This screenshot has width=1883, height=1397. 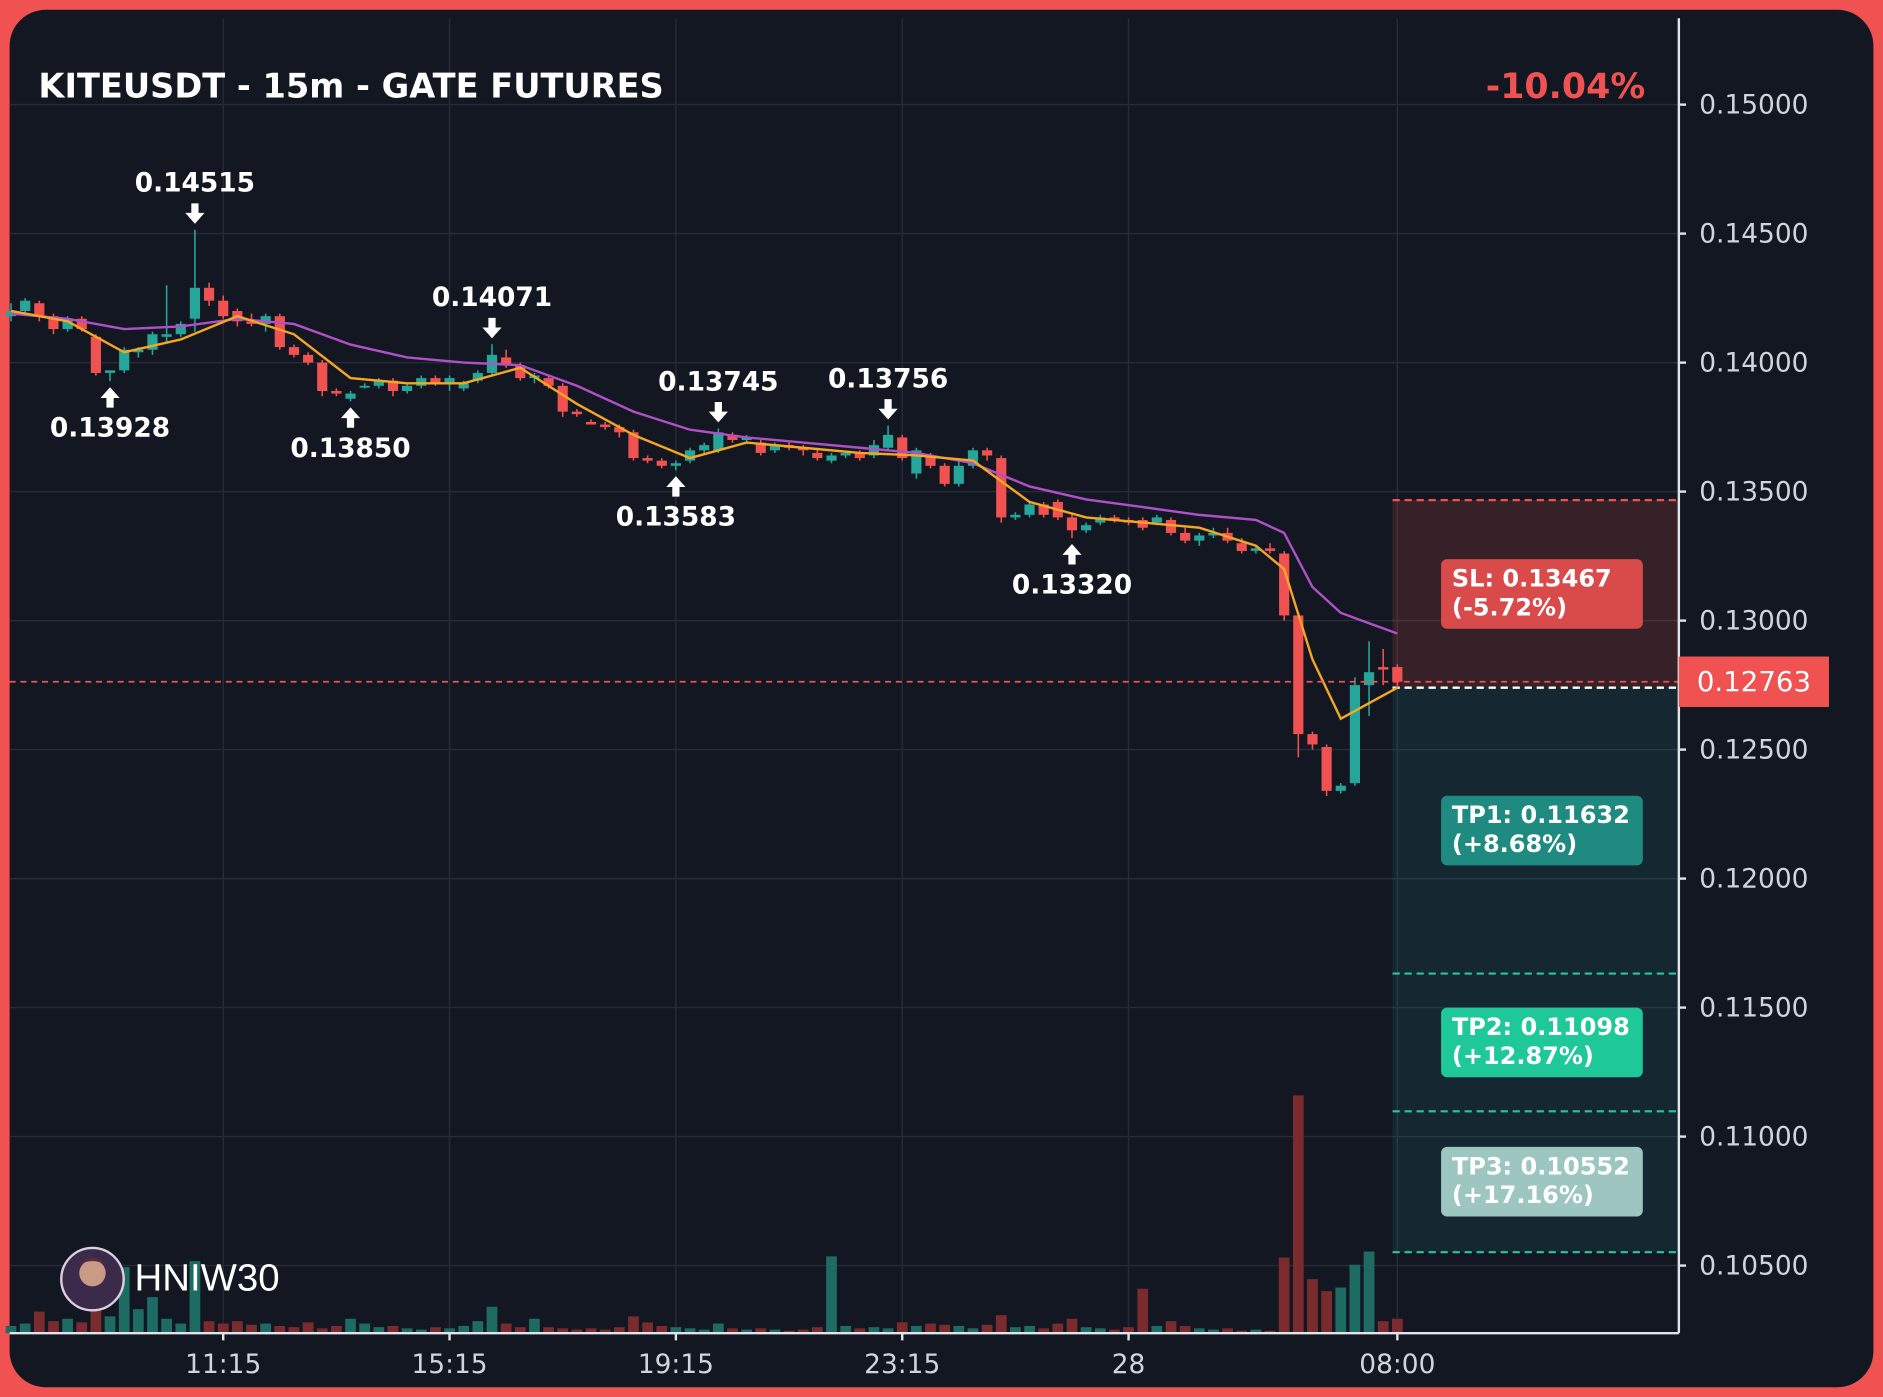 What do you see at coordinates (492, 297) in the screenshot?
I see `high-label: 0.14071` at bounding box center [492, 297].